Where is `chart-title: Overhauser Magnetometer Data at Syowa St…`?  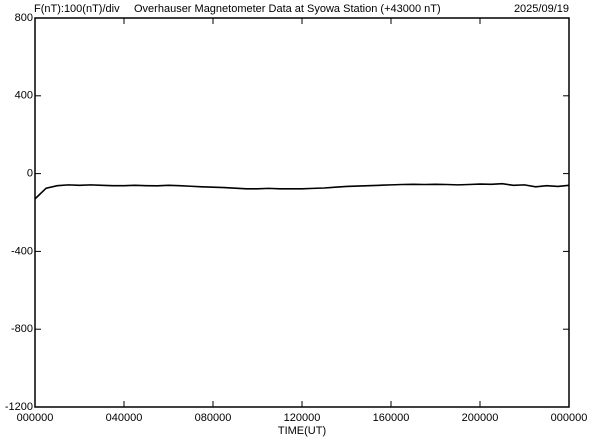 chart-title: Overhauser Magnetometer Data at Syowa St… is located at coordinates (287, 9).